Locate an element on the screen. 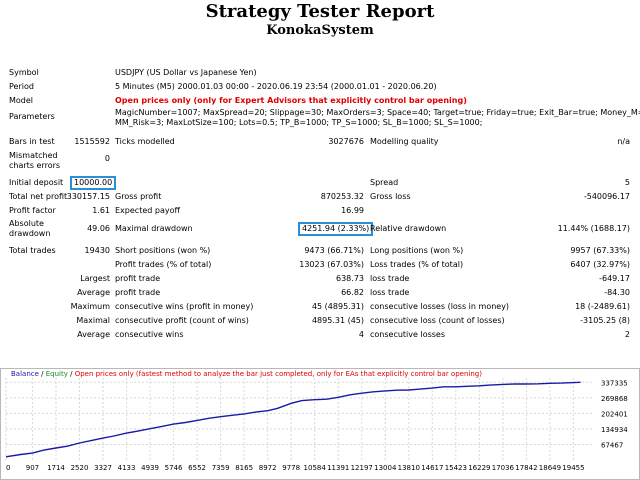 The image size is (640, 480). x-tick-label: 8165 is located at coordinates (244, 468).